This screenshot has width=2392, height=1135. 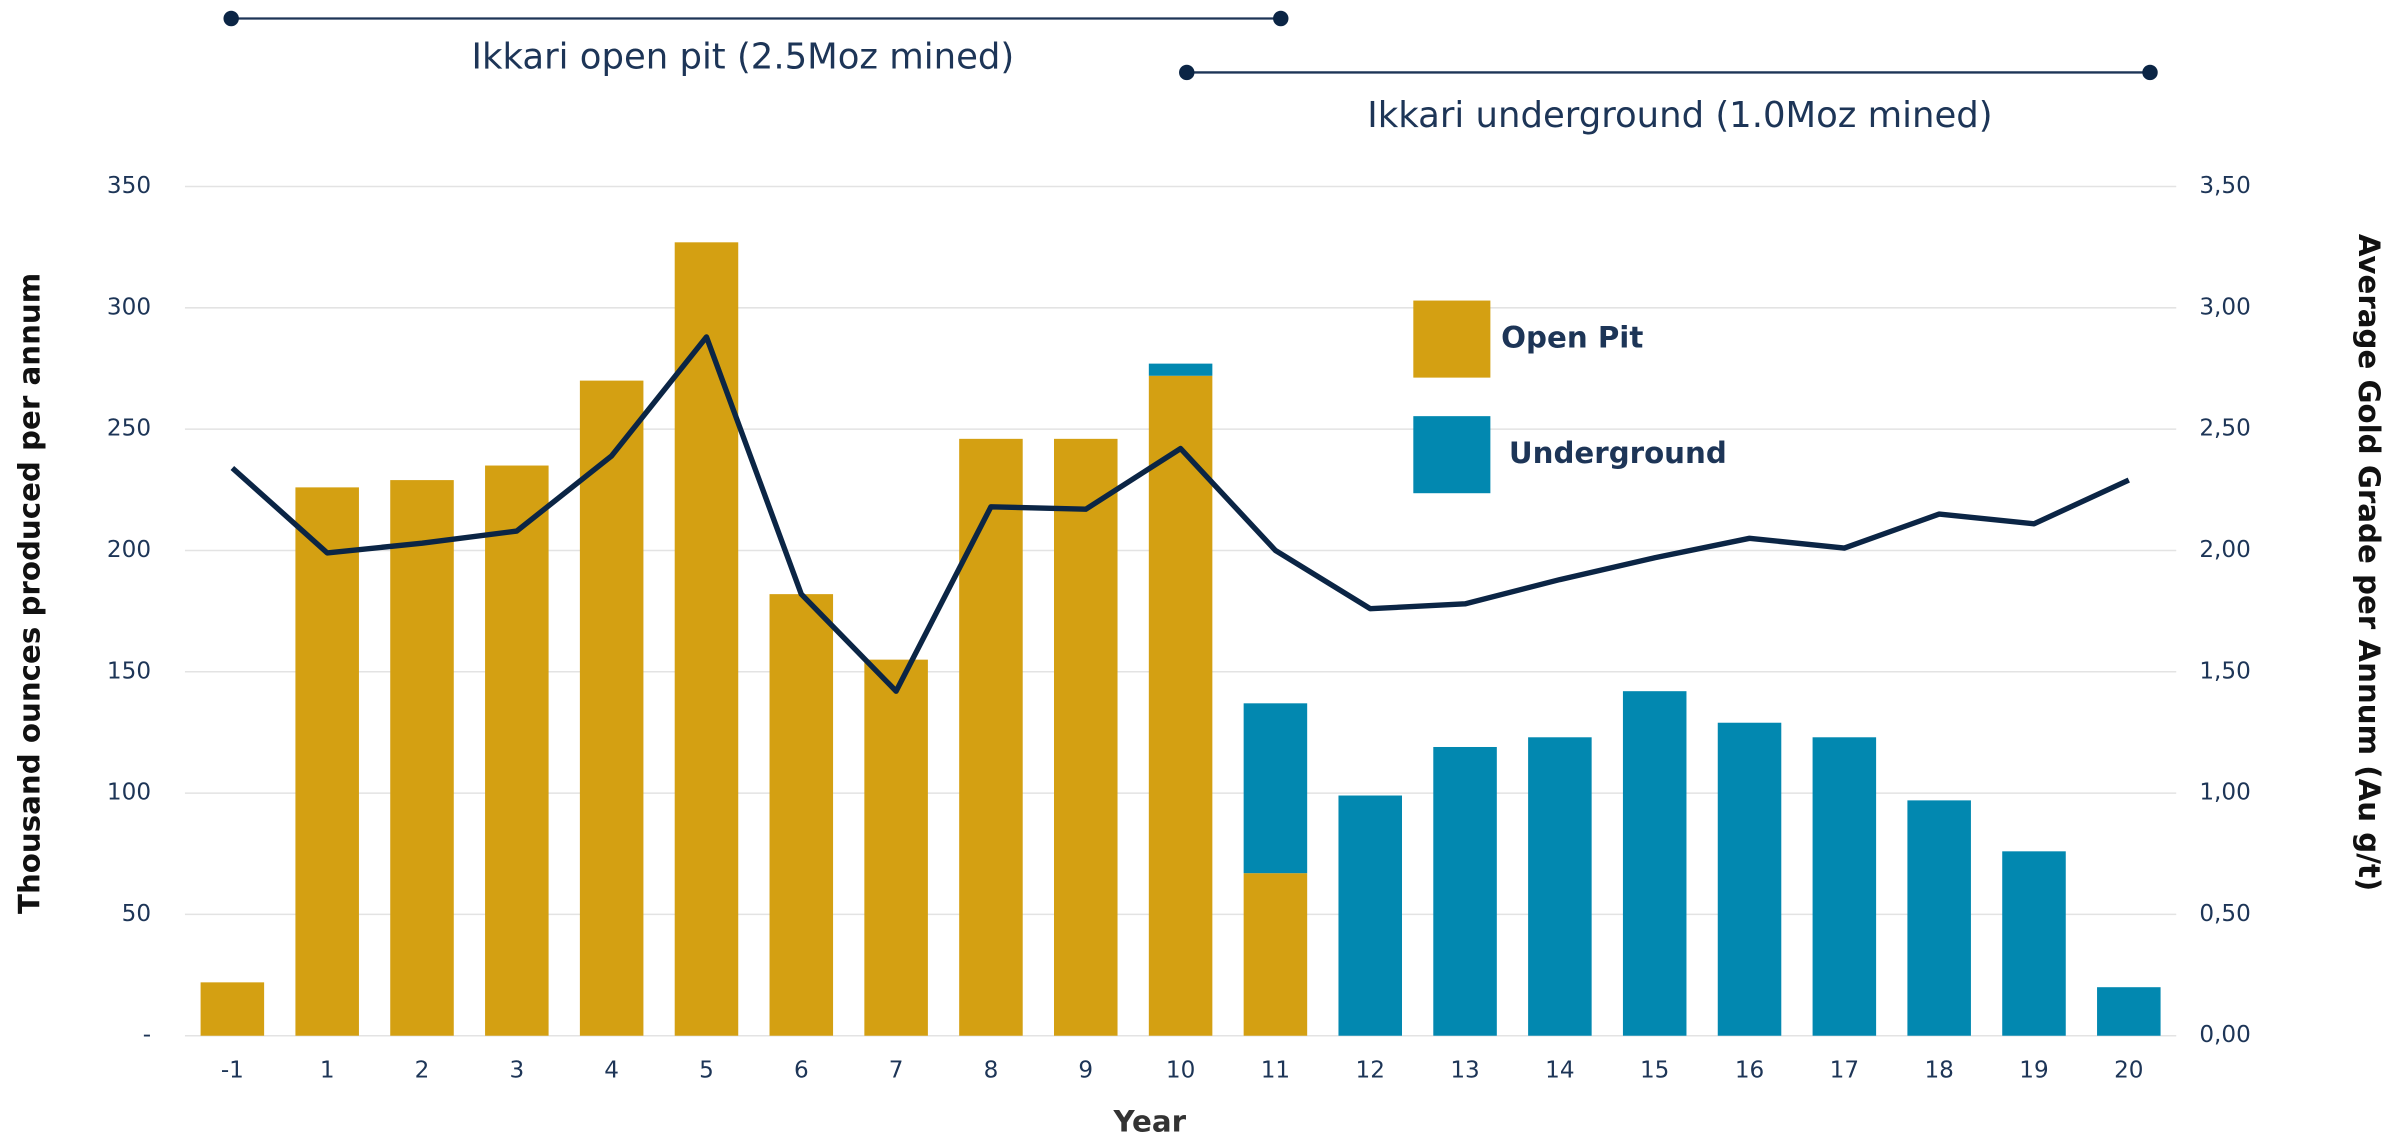 I want to click on annotation-open-pit: Ikkari open pit (2.5Moz mined), so click(x=756, y=44).